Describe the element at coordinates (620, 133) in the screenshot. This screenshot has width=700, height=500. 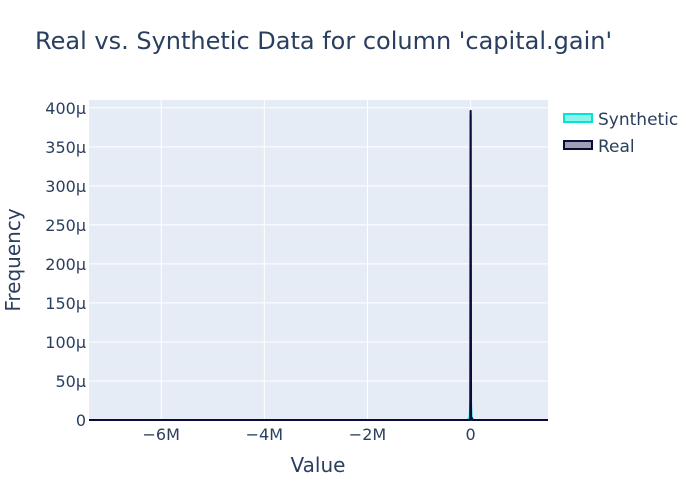
I see `legend: Synthetic Real` at that location.